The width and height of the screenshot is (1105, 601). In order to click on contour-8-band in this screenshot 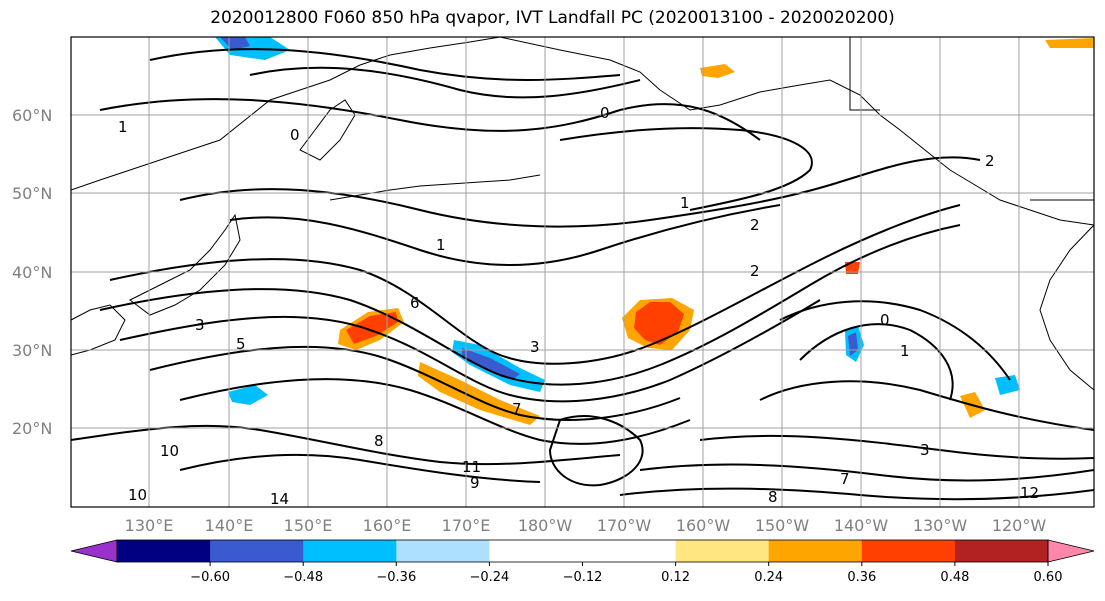, I will do `click(435, 411)`.